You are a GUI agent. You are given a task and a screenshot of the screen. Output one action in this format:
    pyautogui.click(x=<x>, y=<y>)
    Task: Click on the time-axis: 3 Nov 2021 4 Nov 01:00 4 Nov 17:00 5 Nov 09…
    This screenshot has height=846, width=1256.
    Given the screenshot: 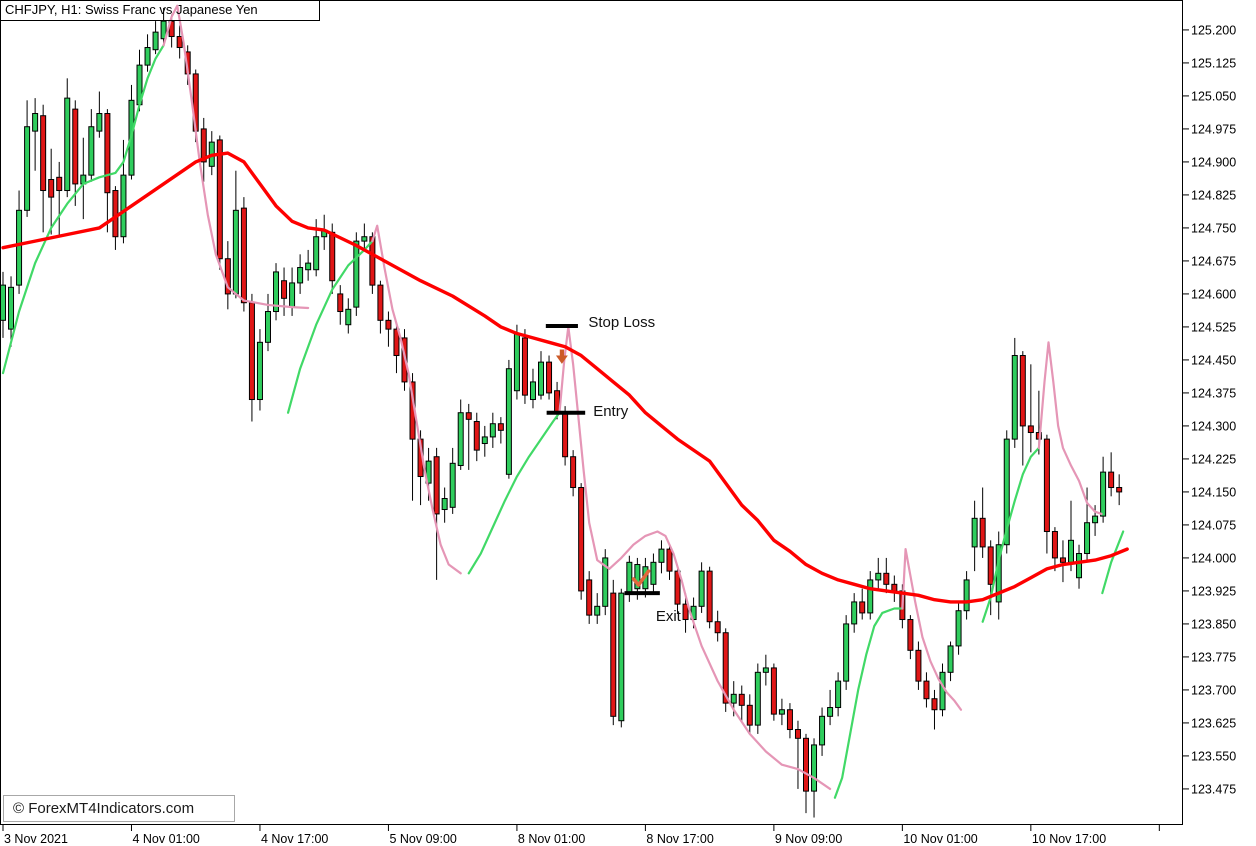 What is the action you would take?
    pyautogui.click(x=581, y=835)
    